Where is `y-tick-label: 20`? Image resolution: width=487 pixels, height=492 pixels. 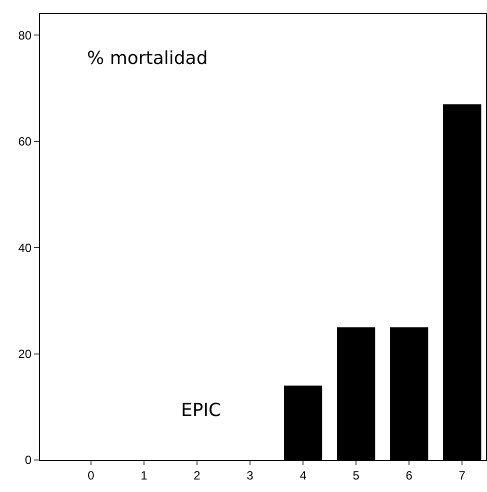
y-tick-label: 20 is located at coordinates (25, 354).